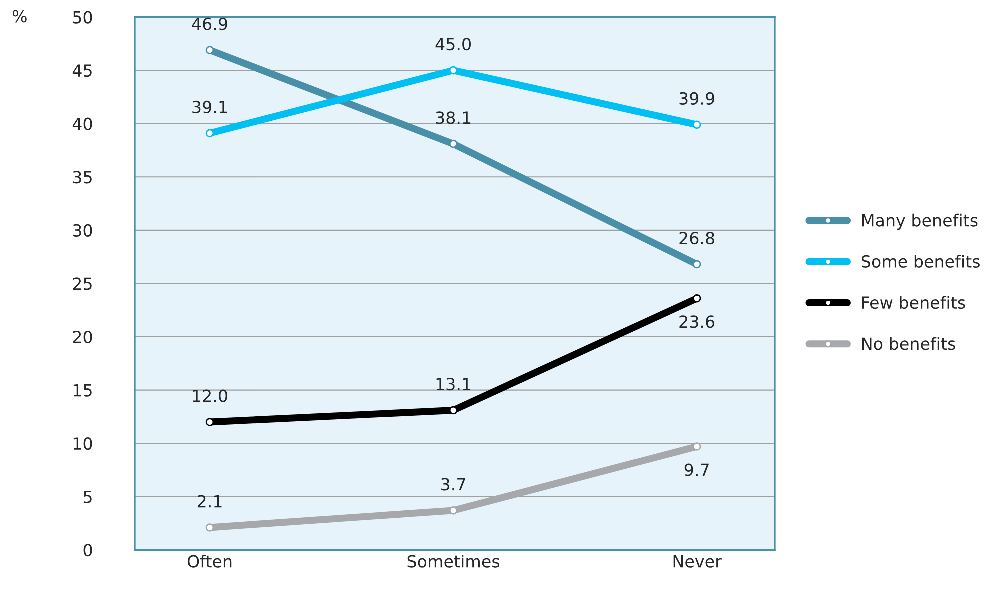 Image resolution: width=1000 pixels, height=596 pixels. I want to click on data-label: 2.1, so click(210, 501).